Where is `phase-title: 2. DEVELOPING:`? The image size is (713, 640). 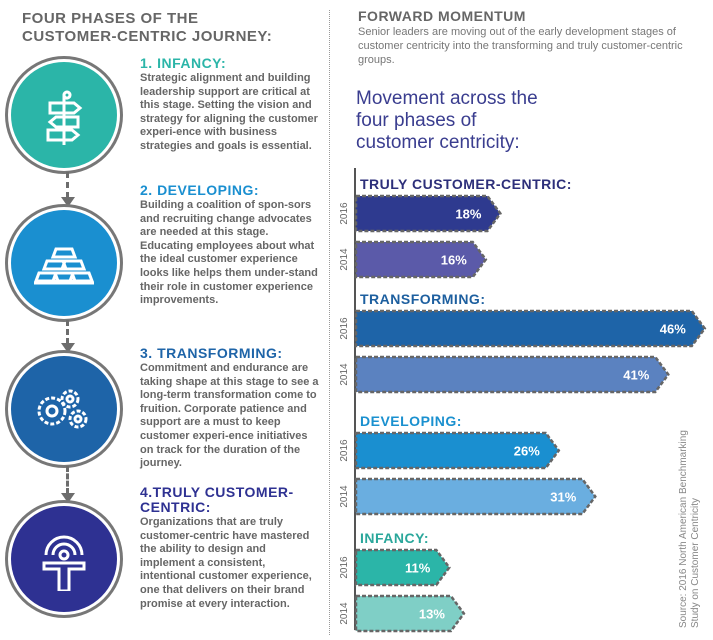
phase-title: 2. DEVELOPING: is located at coordinates (200, 190).